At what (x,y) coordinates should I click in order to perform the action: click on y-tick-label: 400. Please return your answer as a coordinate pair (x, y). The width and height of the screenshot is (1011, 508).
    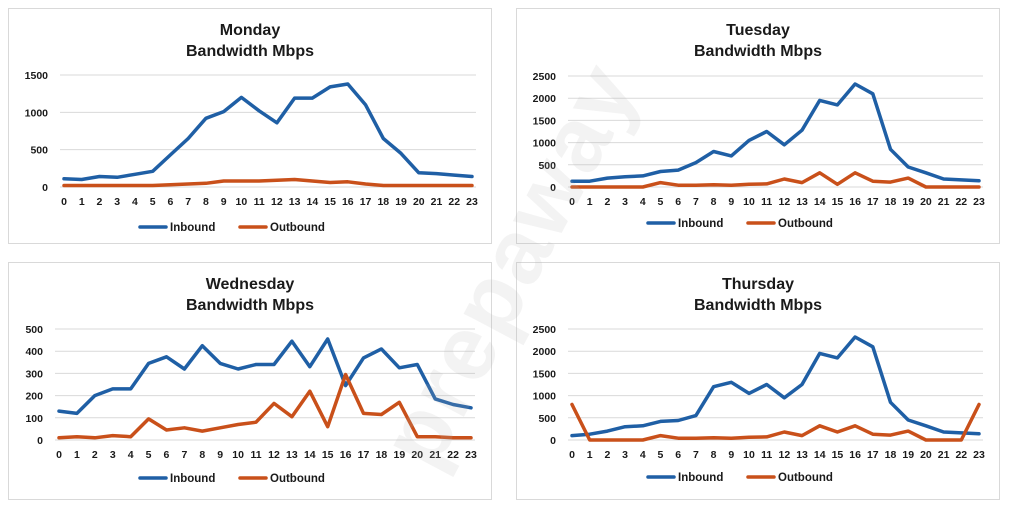
    Looking at the image, I should click on (34, 352).